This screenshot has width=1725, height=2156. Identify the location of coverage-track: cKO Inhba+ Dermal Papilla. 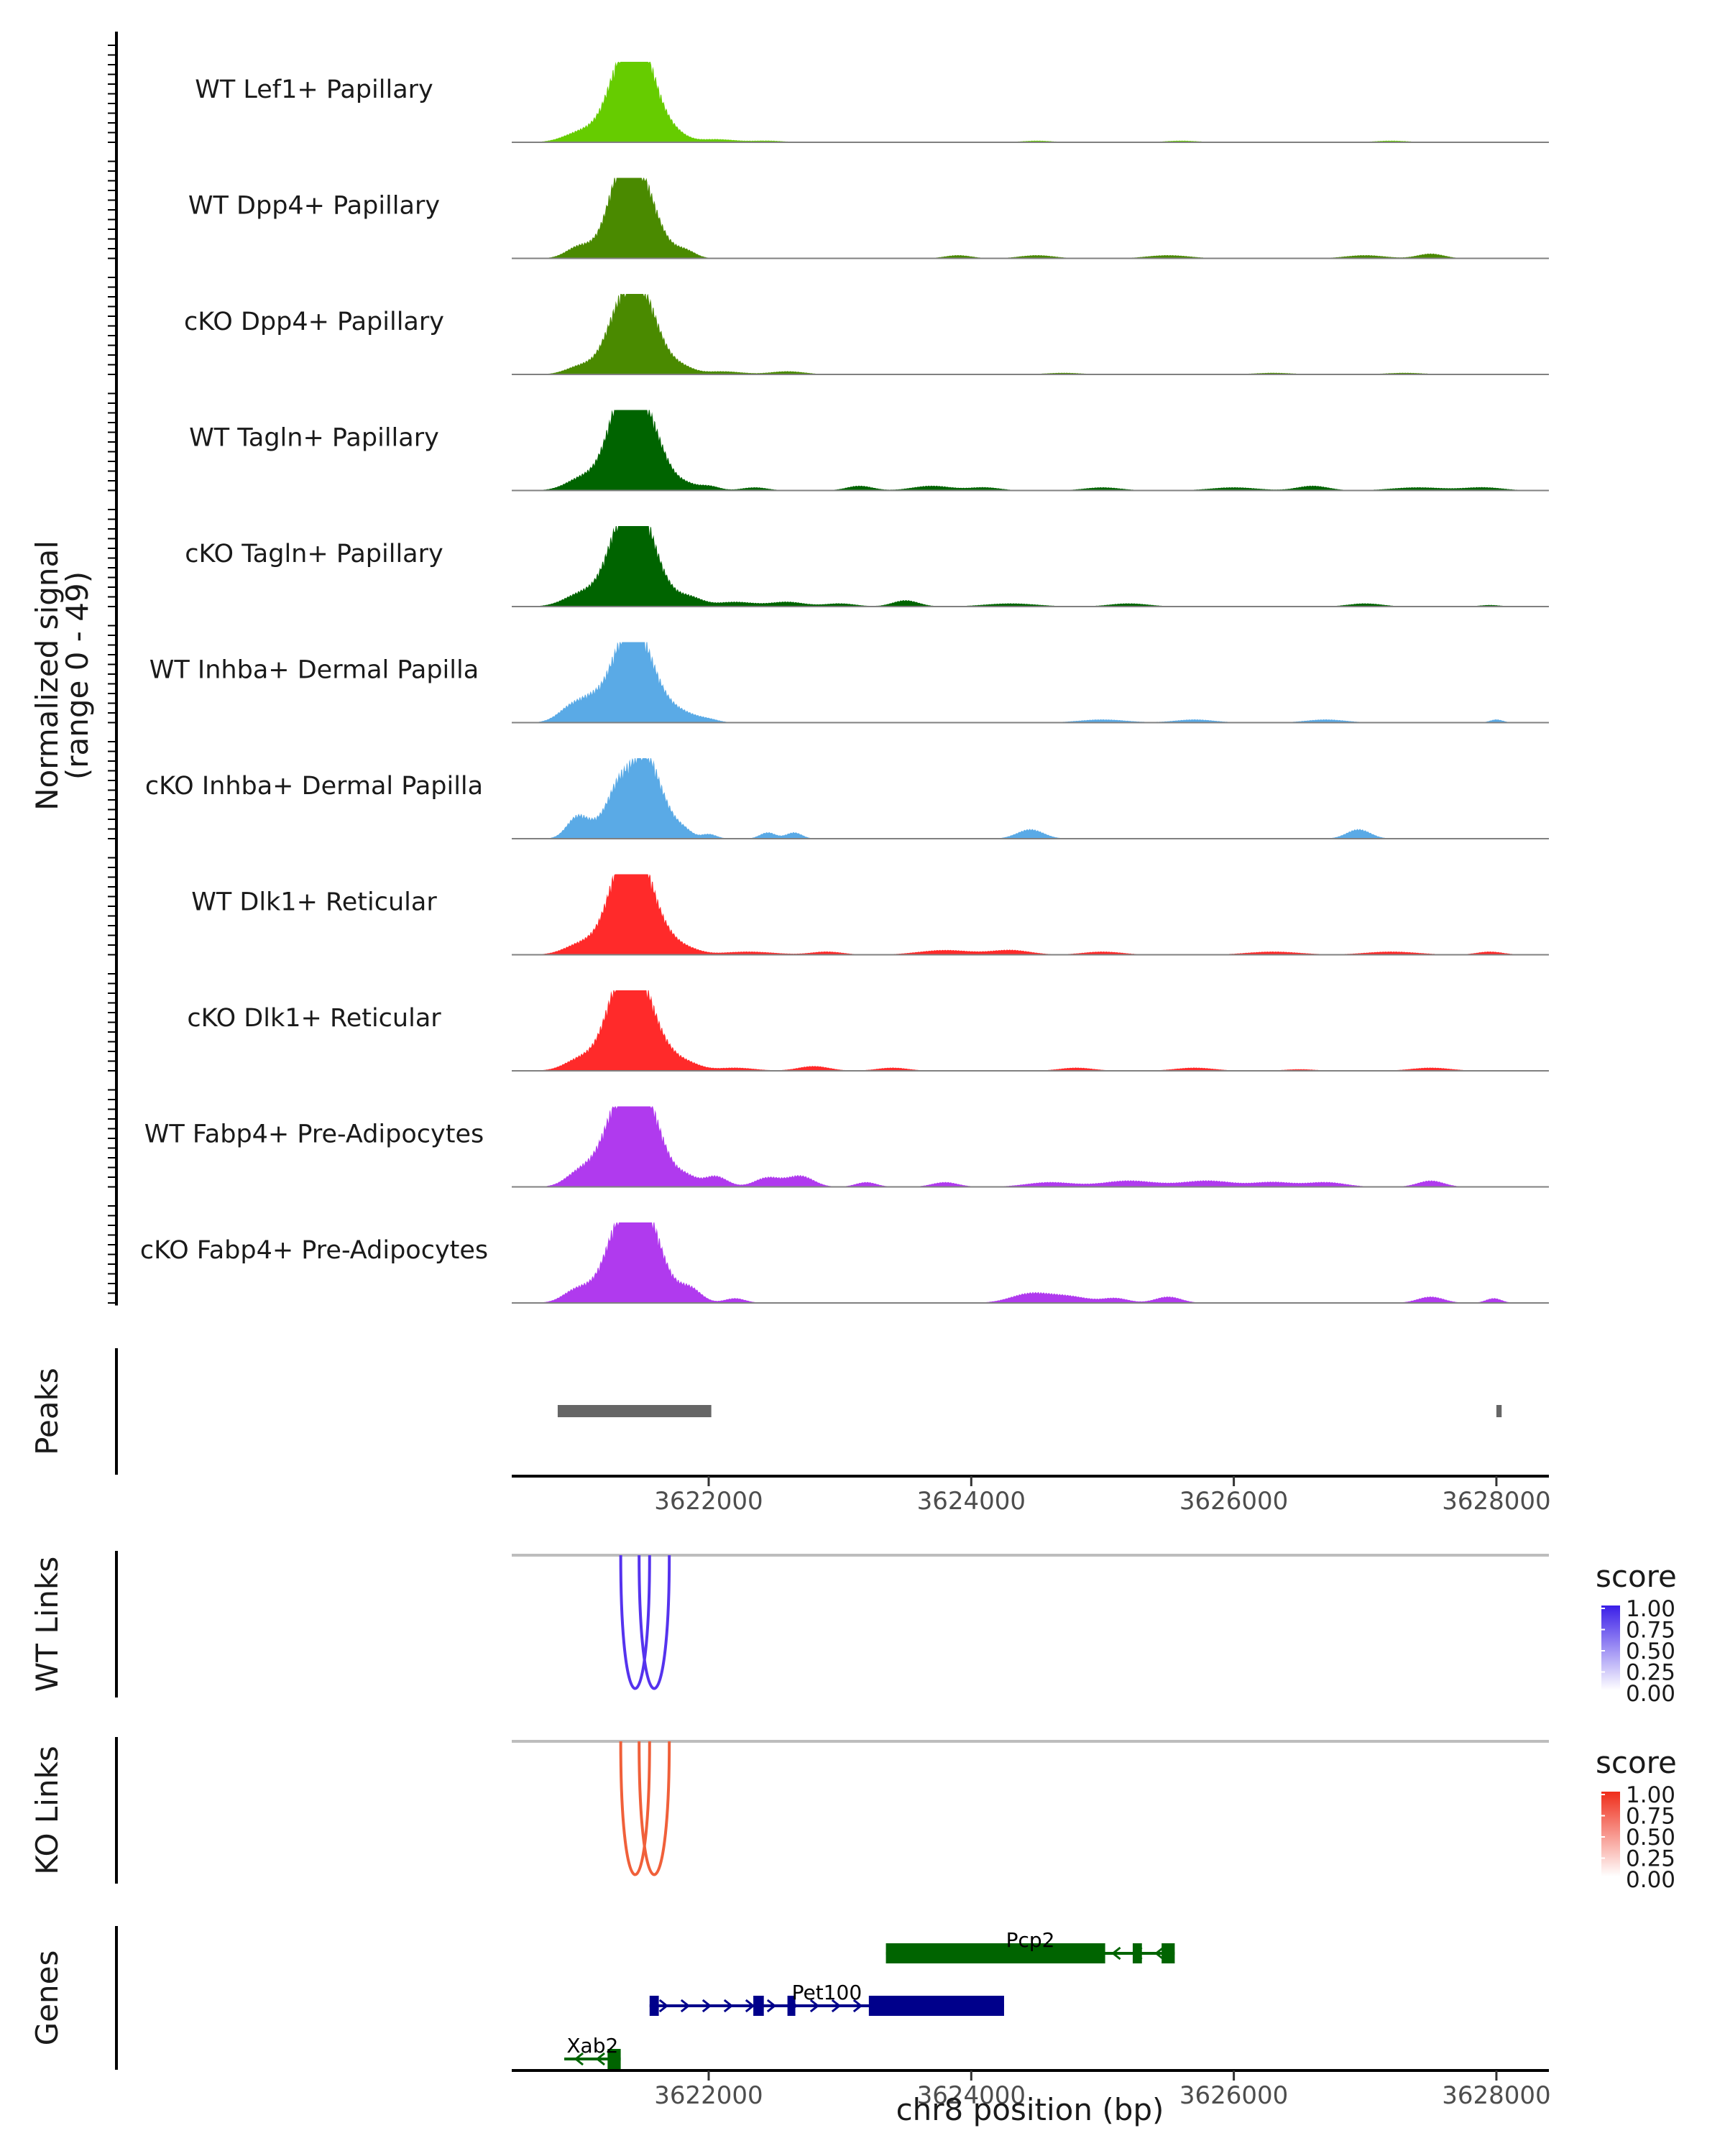
(847, 798).